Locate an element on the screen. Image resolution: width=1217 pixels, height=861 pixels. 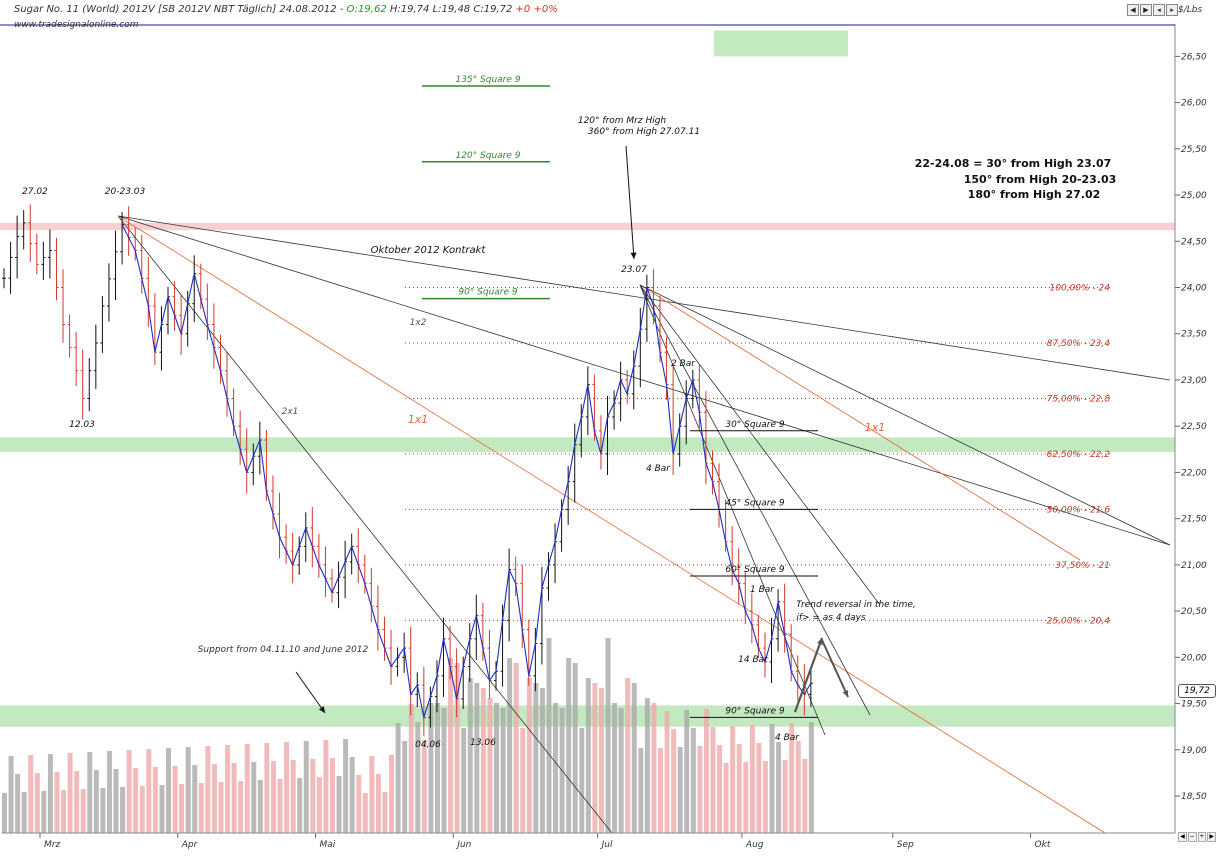
title-close: C:19,72 is located at coordinates (493, 9).